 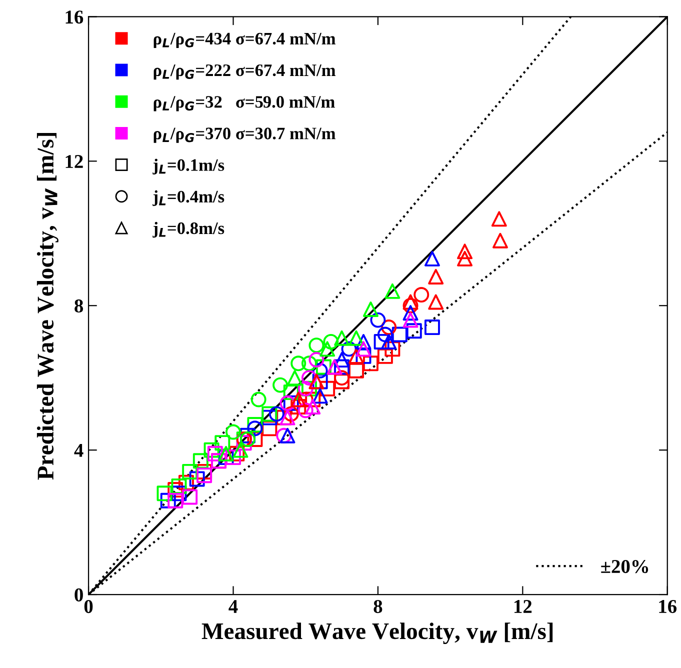 What do you see at coordinates (78, 595) in the screenshot?
I see `y-tick-label: 0` at bounding box center [78, 595].